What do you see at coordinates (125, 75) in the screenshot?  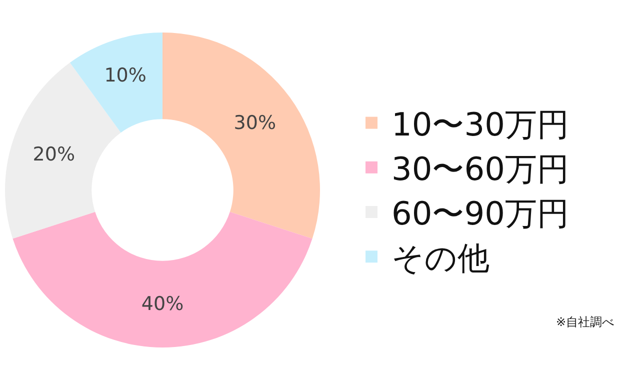 I see `data-label: 10%` at bounding box center [125, 75].